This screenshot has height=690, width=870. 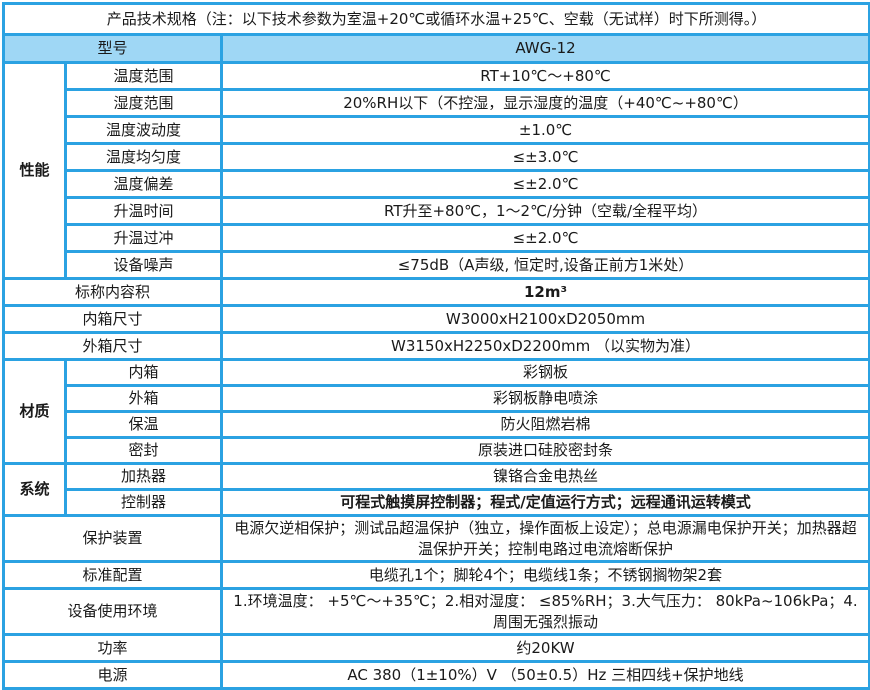 I want to click on spec-label-cell: 保温, so click(x=143, y=424).